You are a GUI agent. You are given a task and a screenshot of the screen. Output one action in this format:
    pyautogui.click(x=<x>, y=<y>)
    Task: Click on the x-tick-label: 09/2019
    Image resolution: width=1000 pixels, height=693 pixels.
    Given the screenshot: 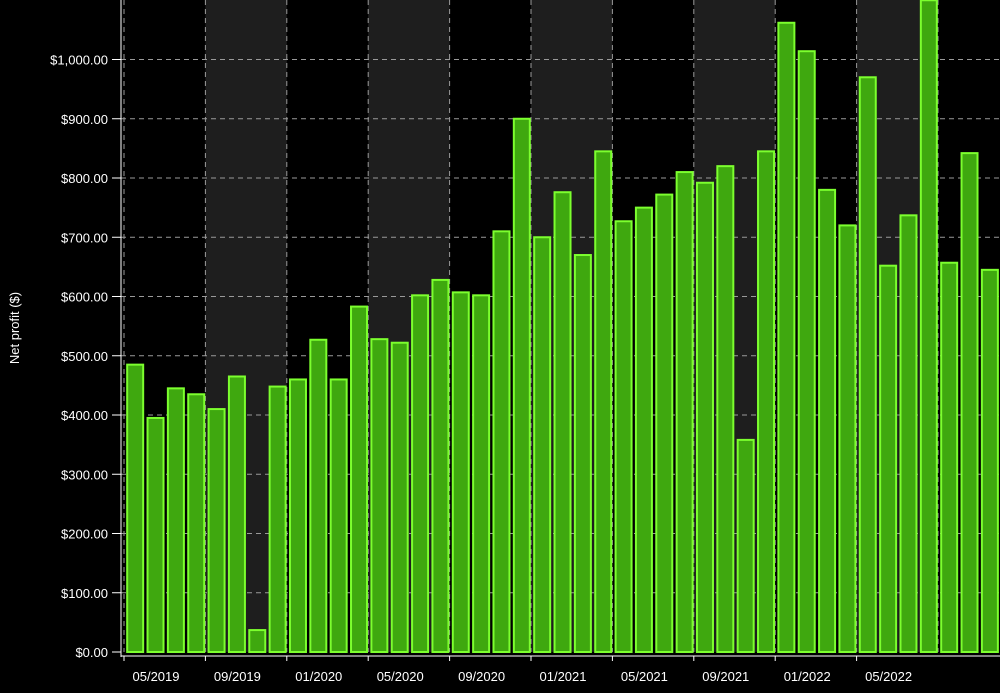 What is the action you would take?
    pyautogui.click(x=237, y=676)
    